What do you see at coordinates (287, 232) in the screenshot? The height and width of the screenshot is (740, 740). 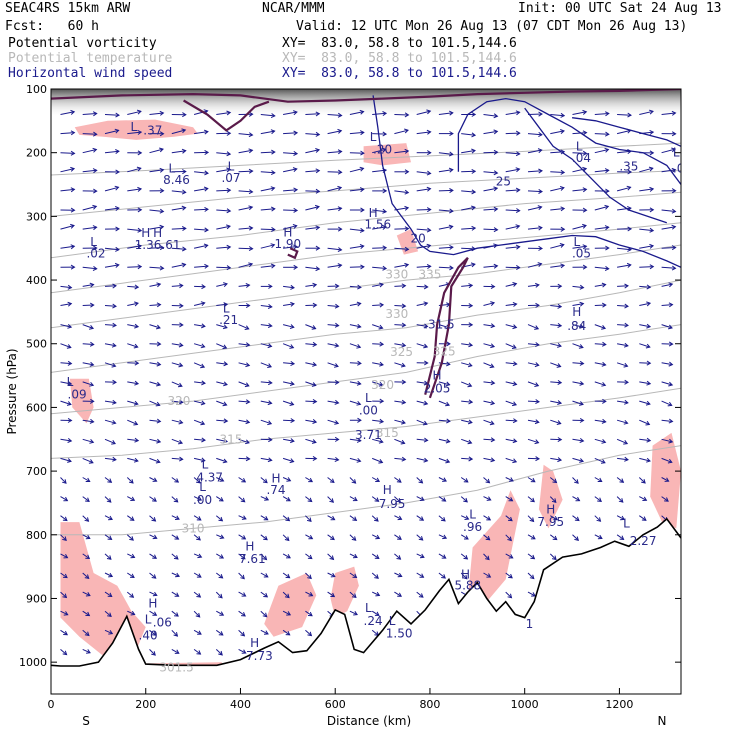 I see `pv-label: H` at bounding box center [287, 232].